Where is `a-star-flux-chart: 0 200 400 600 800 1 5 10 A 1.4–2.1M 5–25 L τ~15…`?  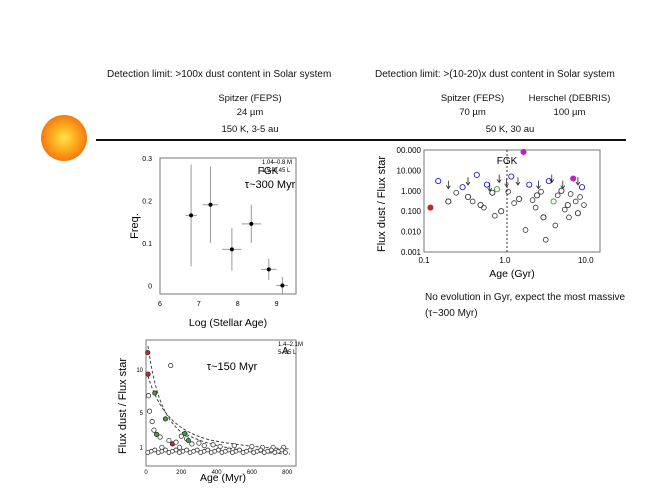 a-star-flux-chart: 0 200 400 600 800 1 5 10 A 1.4–2.1M 5–25 L τ~15… is located at coordinates (210, 411).